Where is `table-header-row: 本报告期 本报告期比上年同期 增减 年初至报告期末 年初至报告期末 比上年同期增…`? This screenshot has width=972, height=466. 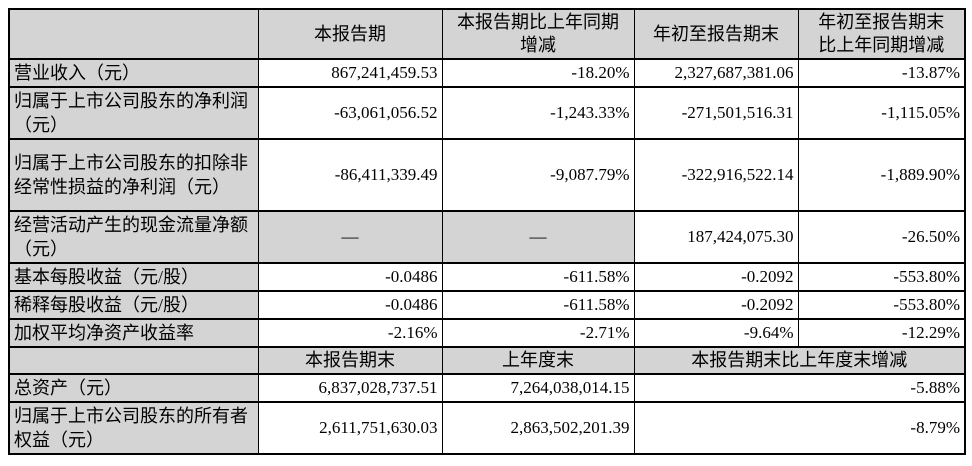
table-header-row: 本报告期 本报告期比上年同期 增减 年初至报告期末 年初至报告期末 比上年同期增… is located at coordinates (487, 34).